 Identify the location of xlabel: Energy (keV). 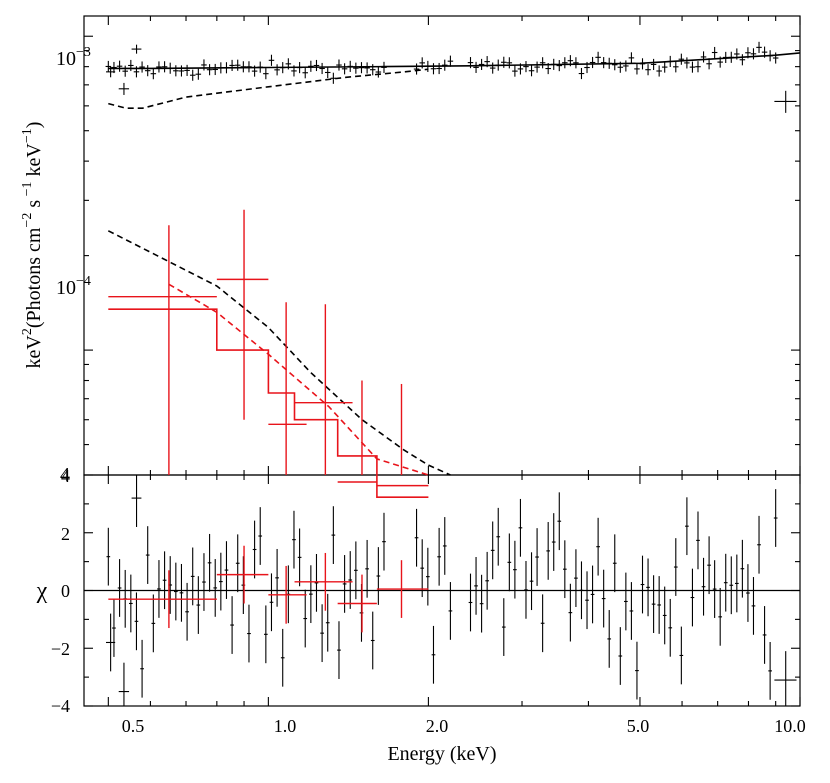
(441, 754).